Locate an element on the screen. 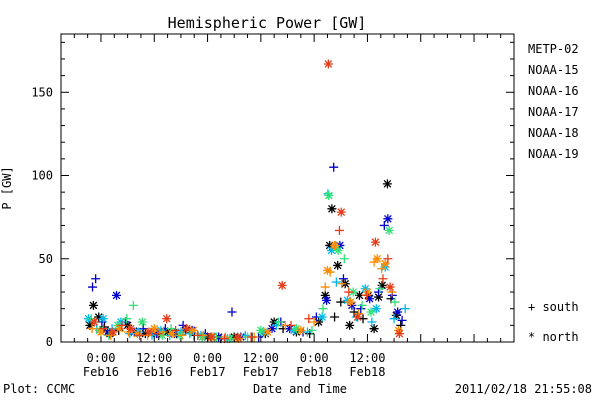 The height and width of the screenshot is (400, 600). x-tick-label-date: Feb17 is located at coordinates (261, 372).